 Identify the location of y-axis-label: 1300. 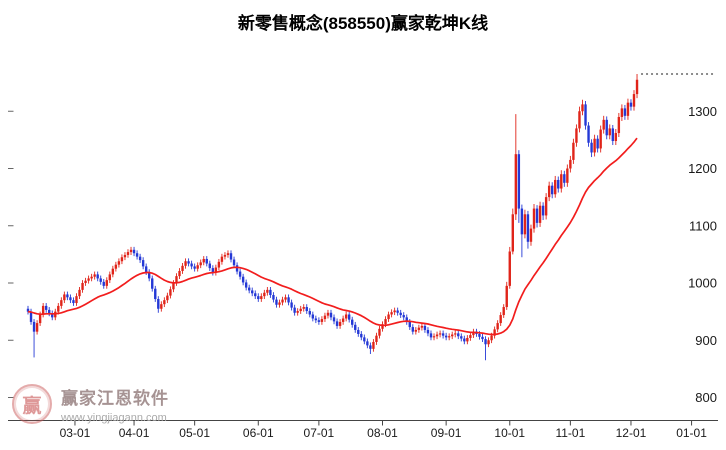
(702, 111).